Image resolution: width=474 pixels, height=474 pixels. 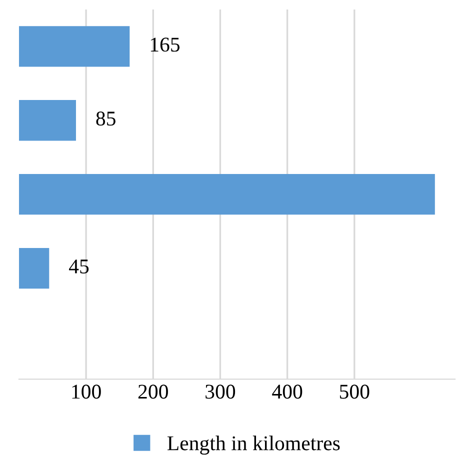 I want to click on x-tick-label: 100, so click(x=86, y=391).